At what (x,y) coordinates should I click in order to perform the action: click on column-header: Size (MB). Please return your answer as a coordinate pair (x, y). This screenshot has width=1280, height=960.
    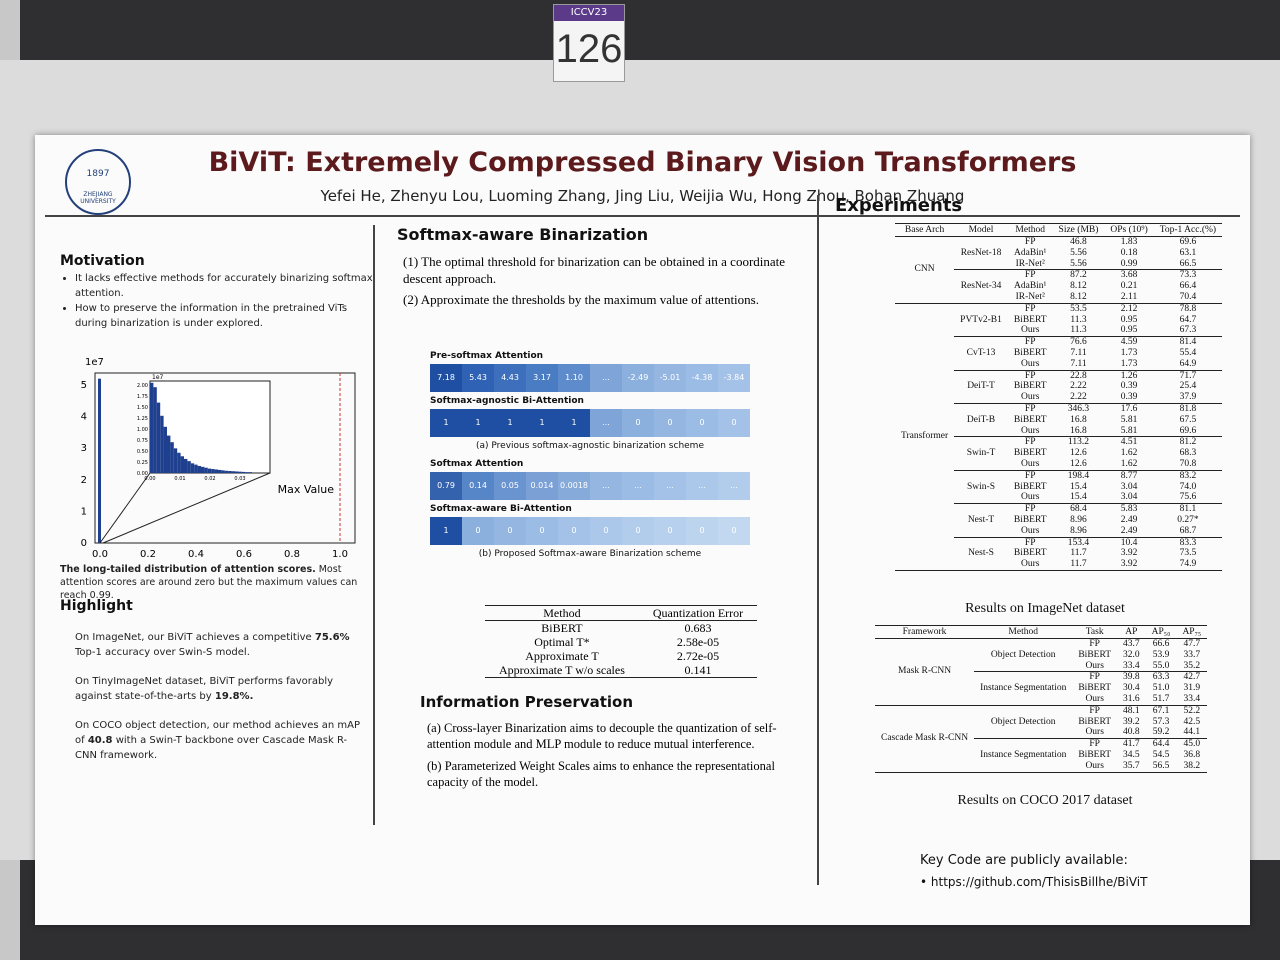
    Looking at the image, I should click on (1078, 230).